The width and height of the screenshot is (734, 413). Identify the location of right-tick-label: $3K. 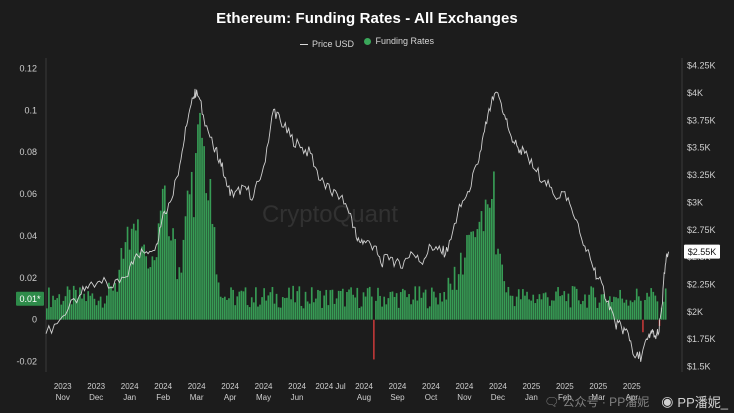
(695, 202).